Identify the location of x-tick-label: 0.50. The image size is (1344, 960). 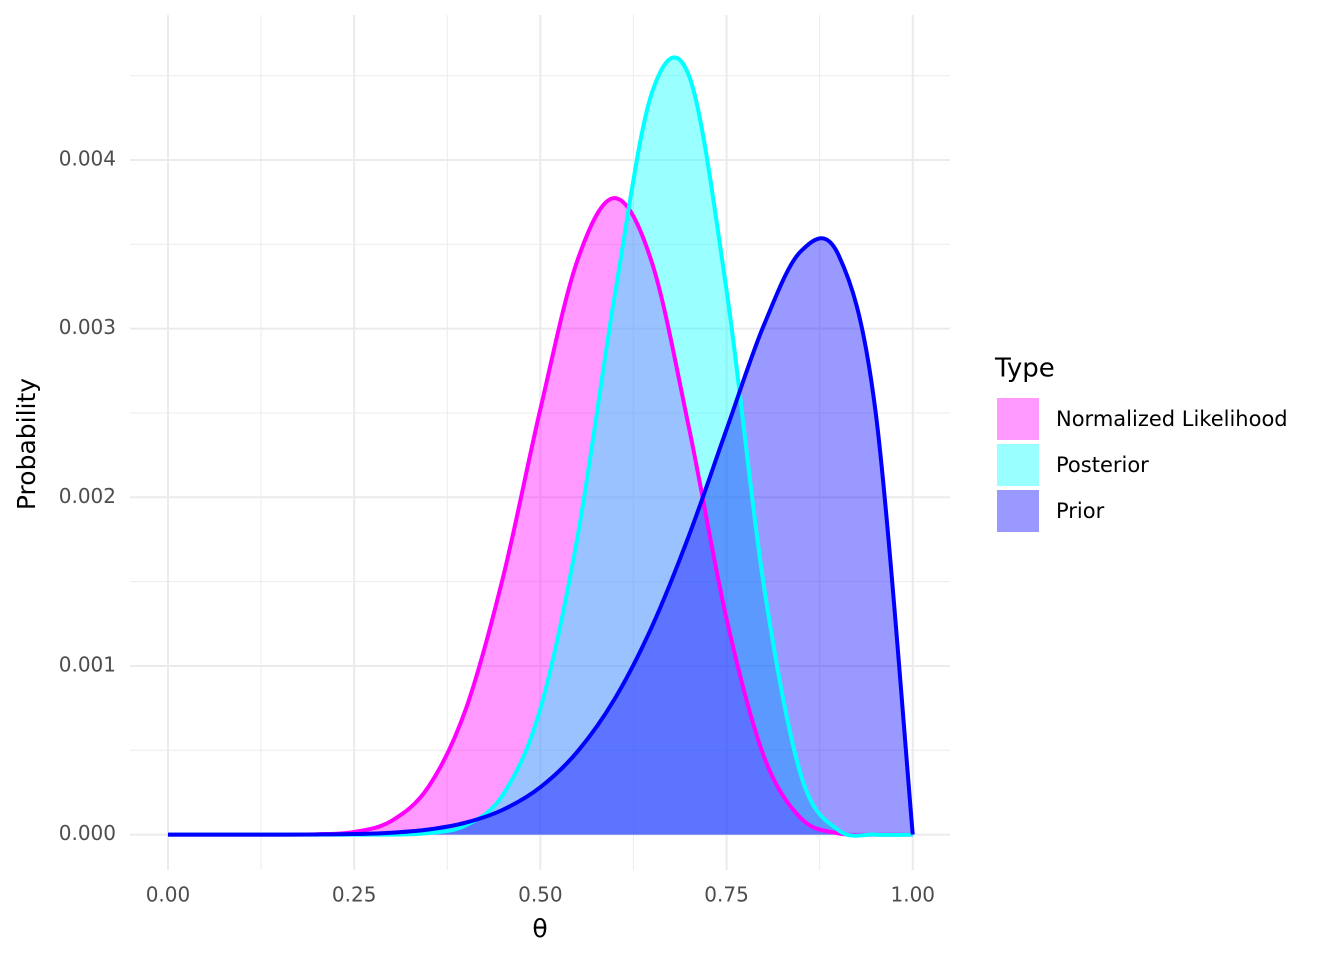
(540, 895).